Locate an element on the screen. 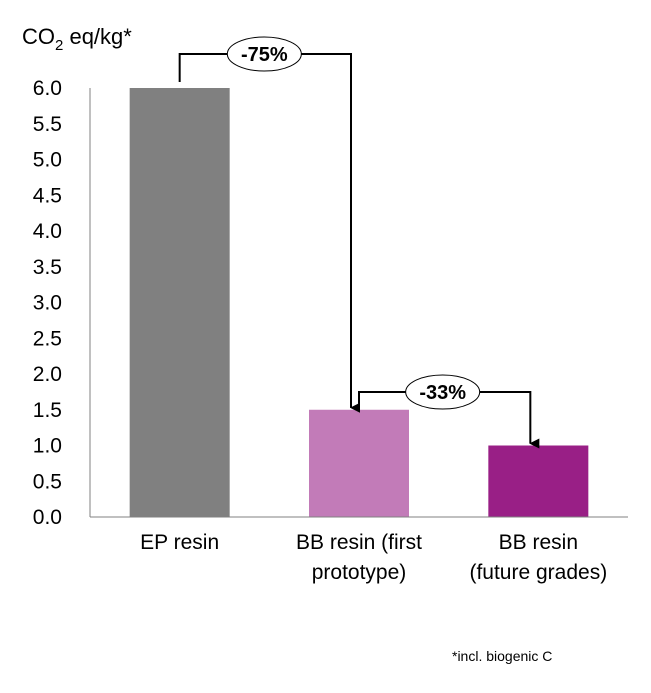 The image size is (651, 693). y-tick-label: 1.5 is located at coordinates (47, 410).